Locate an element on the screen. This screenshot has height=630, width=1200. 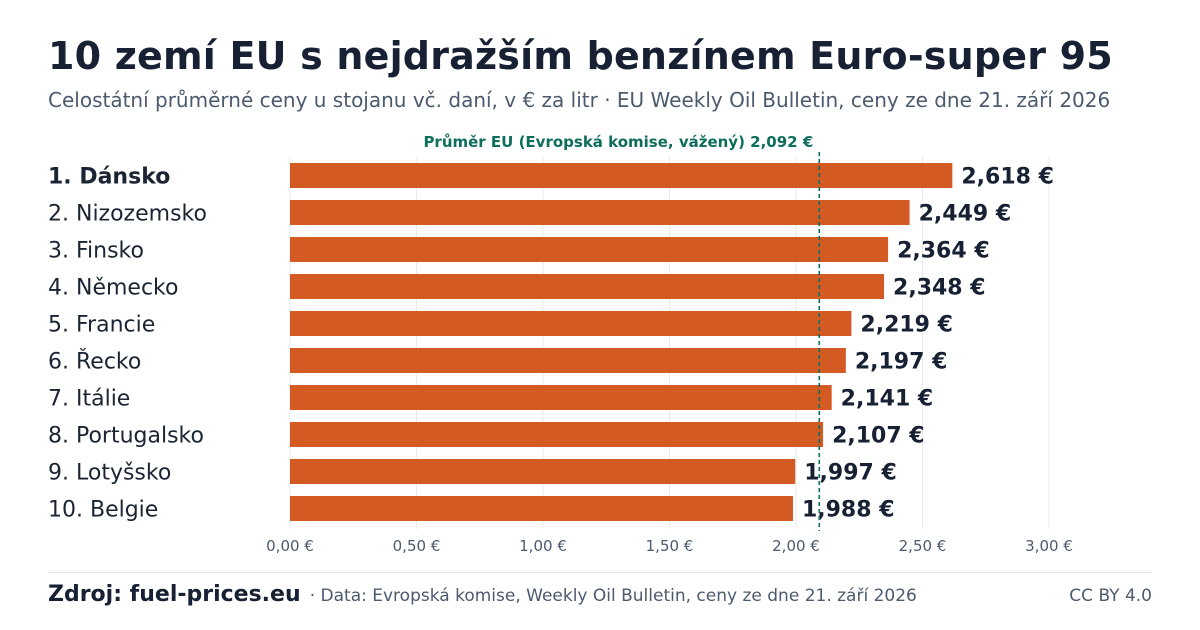
category-label: 8. Portugalsko is located at coordinates (126, 436).